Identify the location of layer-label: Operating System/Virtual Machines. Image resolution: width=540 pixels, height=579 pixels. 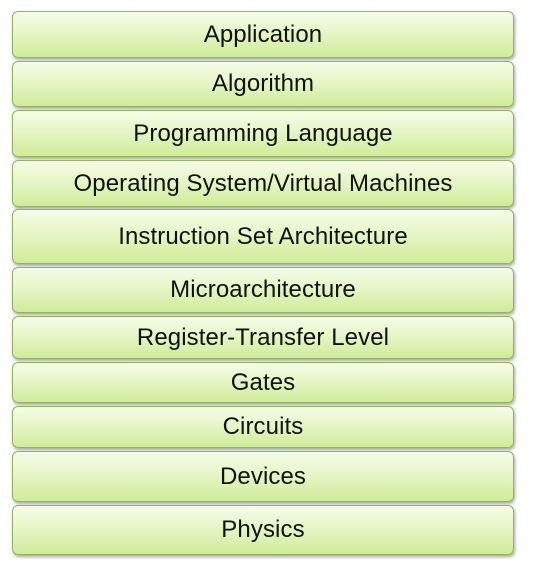
(263, 183).